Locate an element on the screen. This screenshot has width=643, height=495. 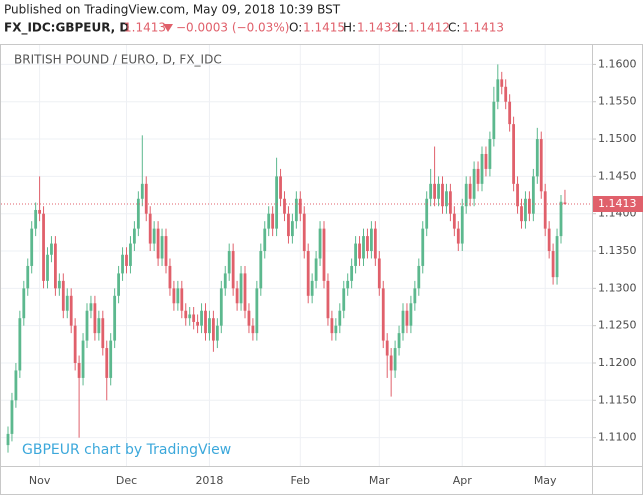
x-tick-label: Nov is located at coordinates (40, 480).